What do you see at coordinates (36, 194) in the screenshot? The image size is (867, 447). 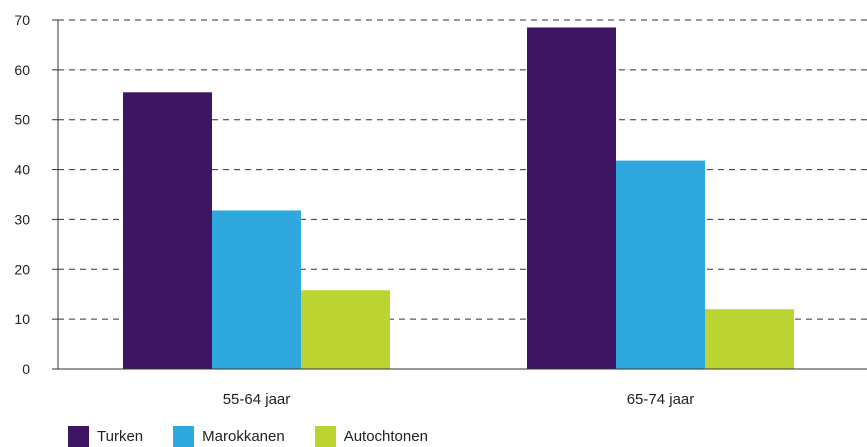 I see `y-axis-ticks: 0 10 20 30 40 50 60 70` at bounding box center [36, 194].